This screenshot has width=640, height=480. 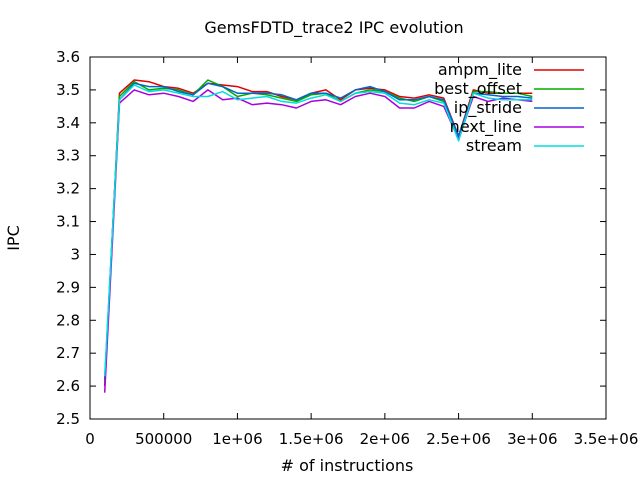 What do you see at coordinates (532, 439) in the screenshot?
I see `x-tick-label-6: 3e+06` at bounding box center [532, 439].